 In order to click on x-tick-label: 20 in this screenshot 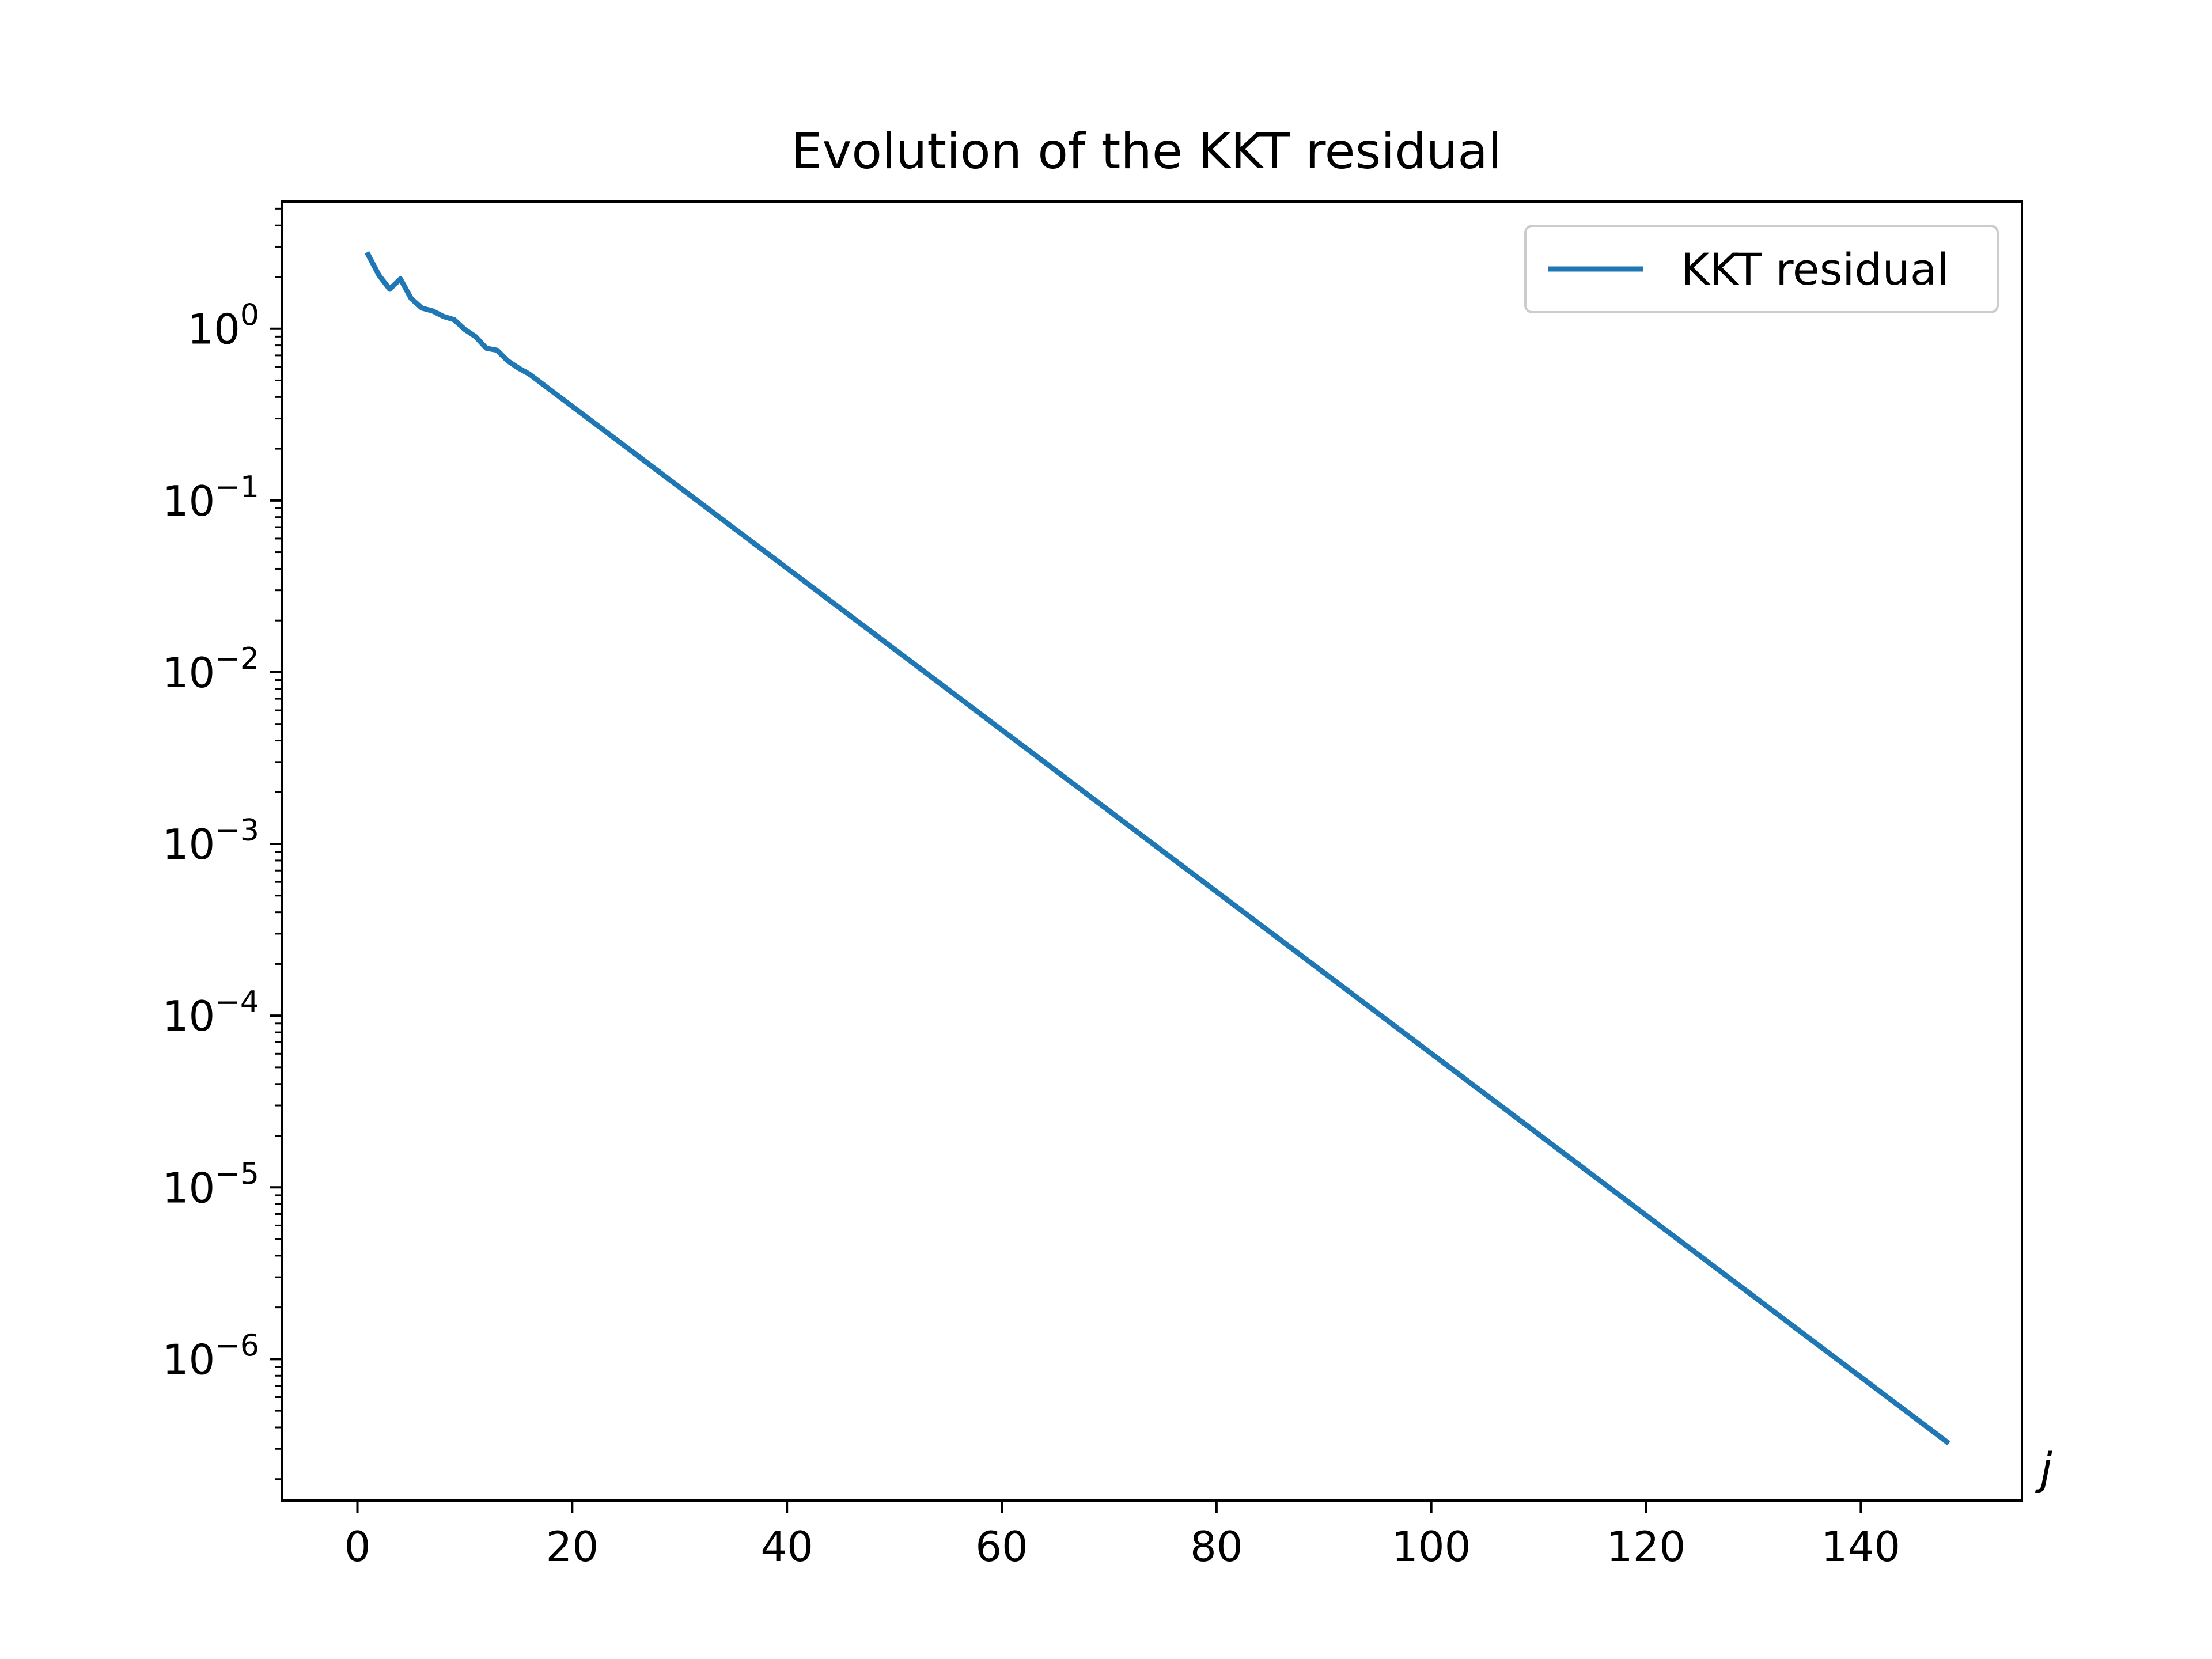, I will do `click(572, 1546)`.